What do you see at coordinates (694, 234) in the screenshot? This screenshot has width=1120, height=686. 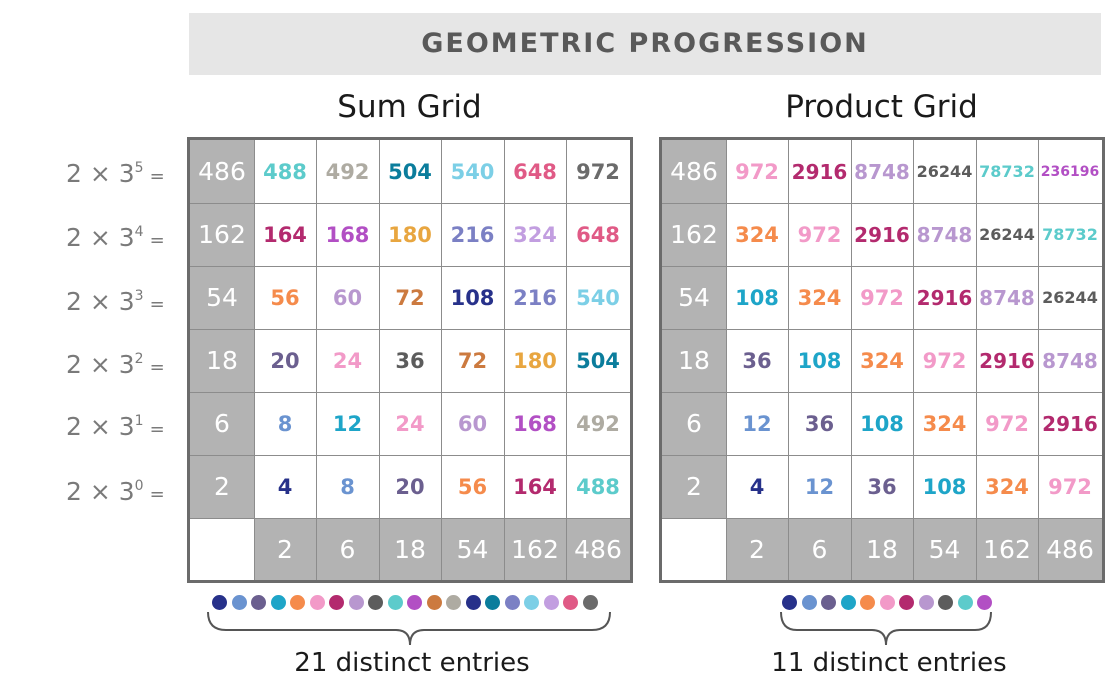 I see `product-row-header: 162` at bounding box center [694, 234].